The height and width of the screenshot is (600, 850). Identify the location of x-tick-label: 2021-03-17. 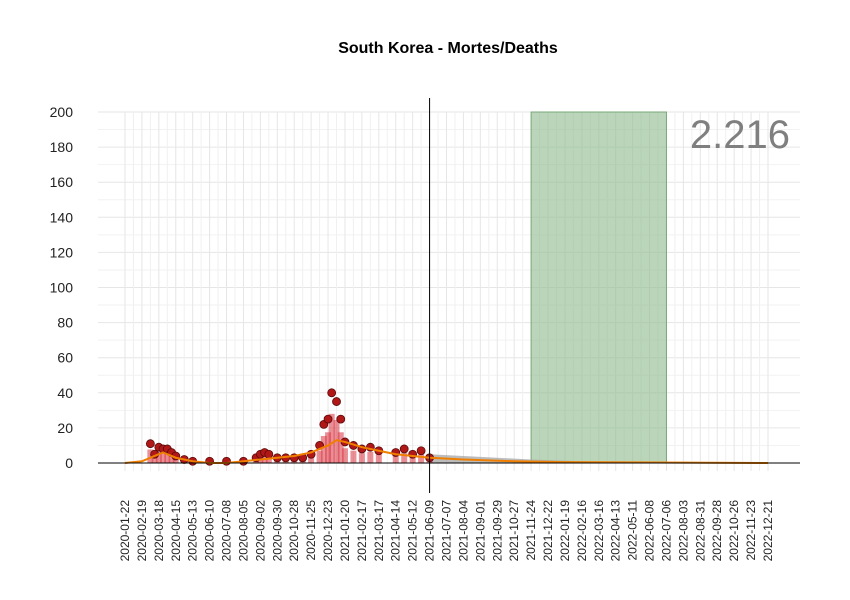
(379, 531).